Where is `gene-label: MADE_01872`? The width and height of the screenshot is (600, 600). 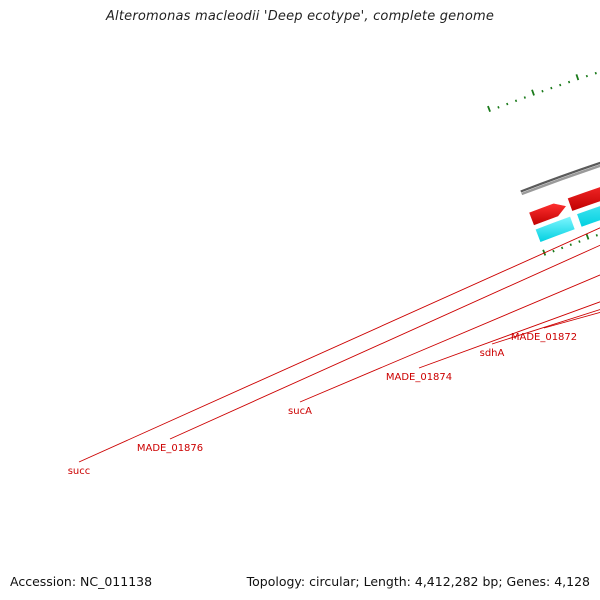
gene-label: MADE_01872 is located at coordinates (544, 337).